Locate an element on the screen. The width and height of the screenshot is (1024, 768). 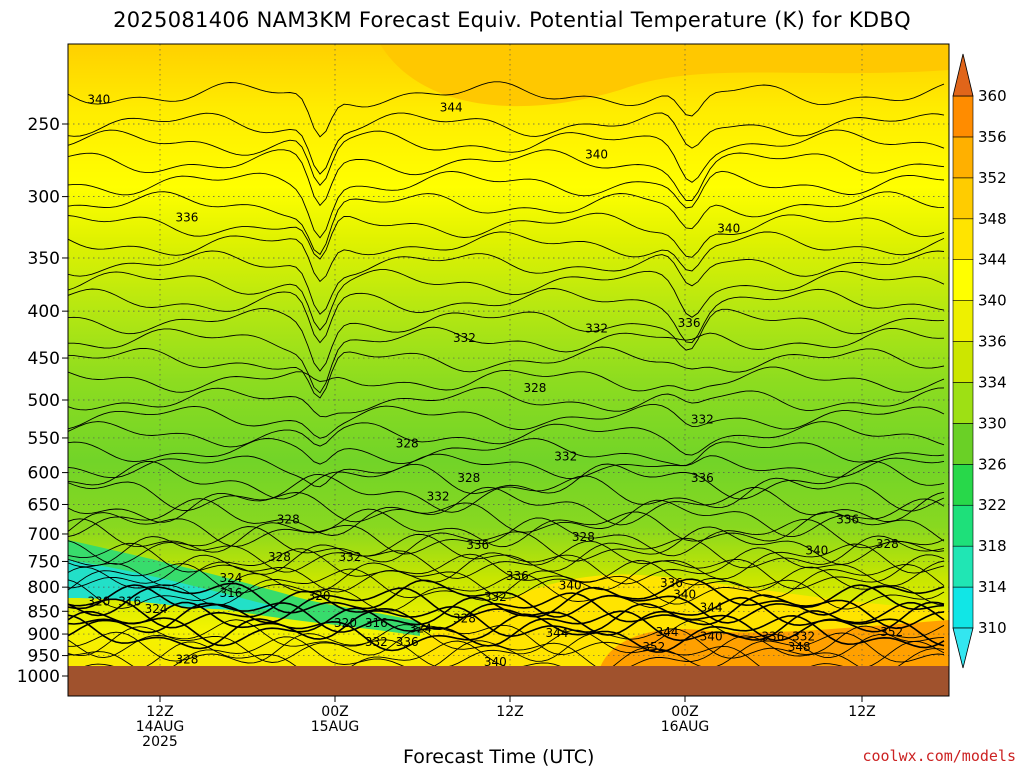
x-tick-label: 15AUG is located at coordinates (335, 727).